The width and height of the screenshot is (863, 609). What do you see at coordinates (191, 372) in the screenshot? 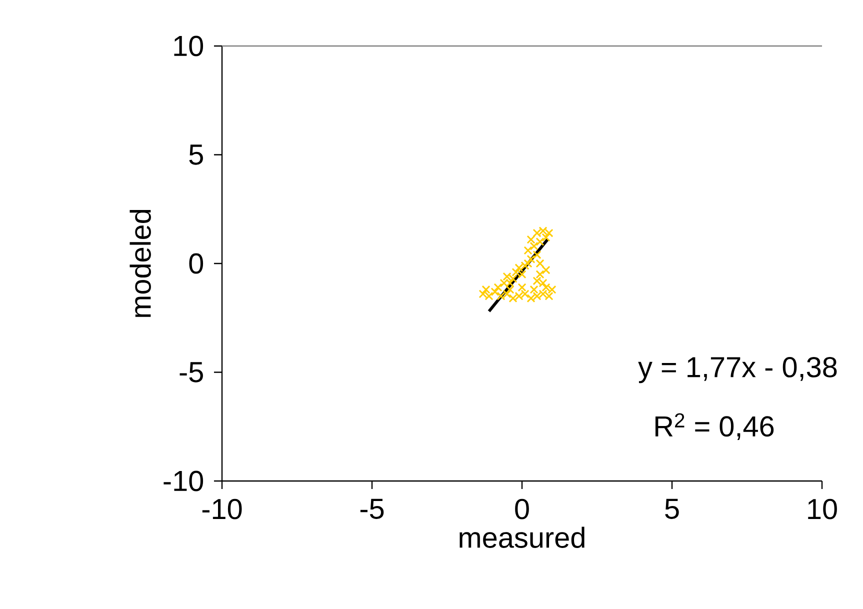
I see `y-tick-label: -5` at bounding box center [191, 372].